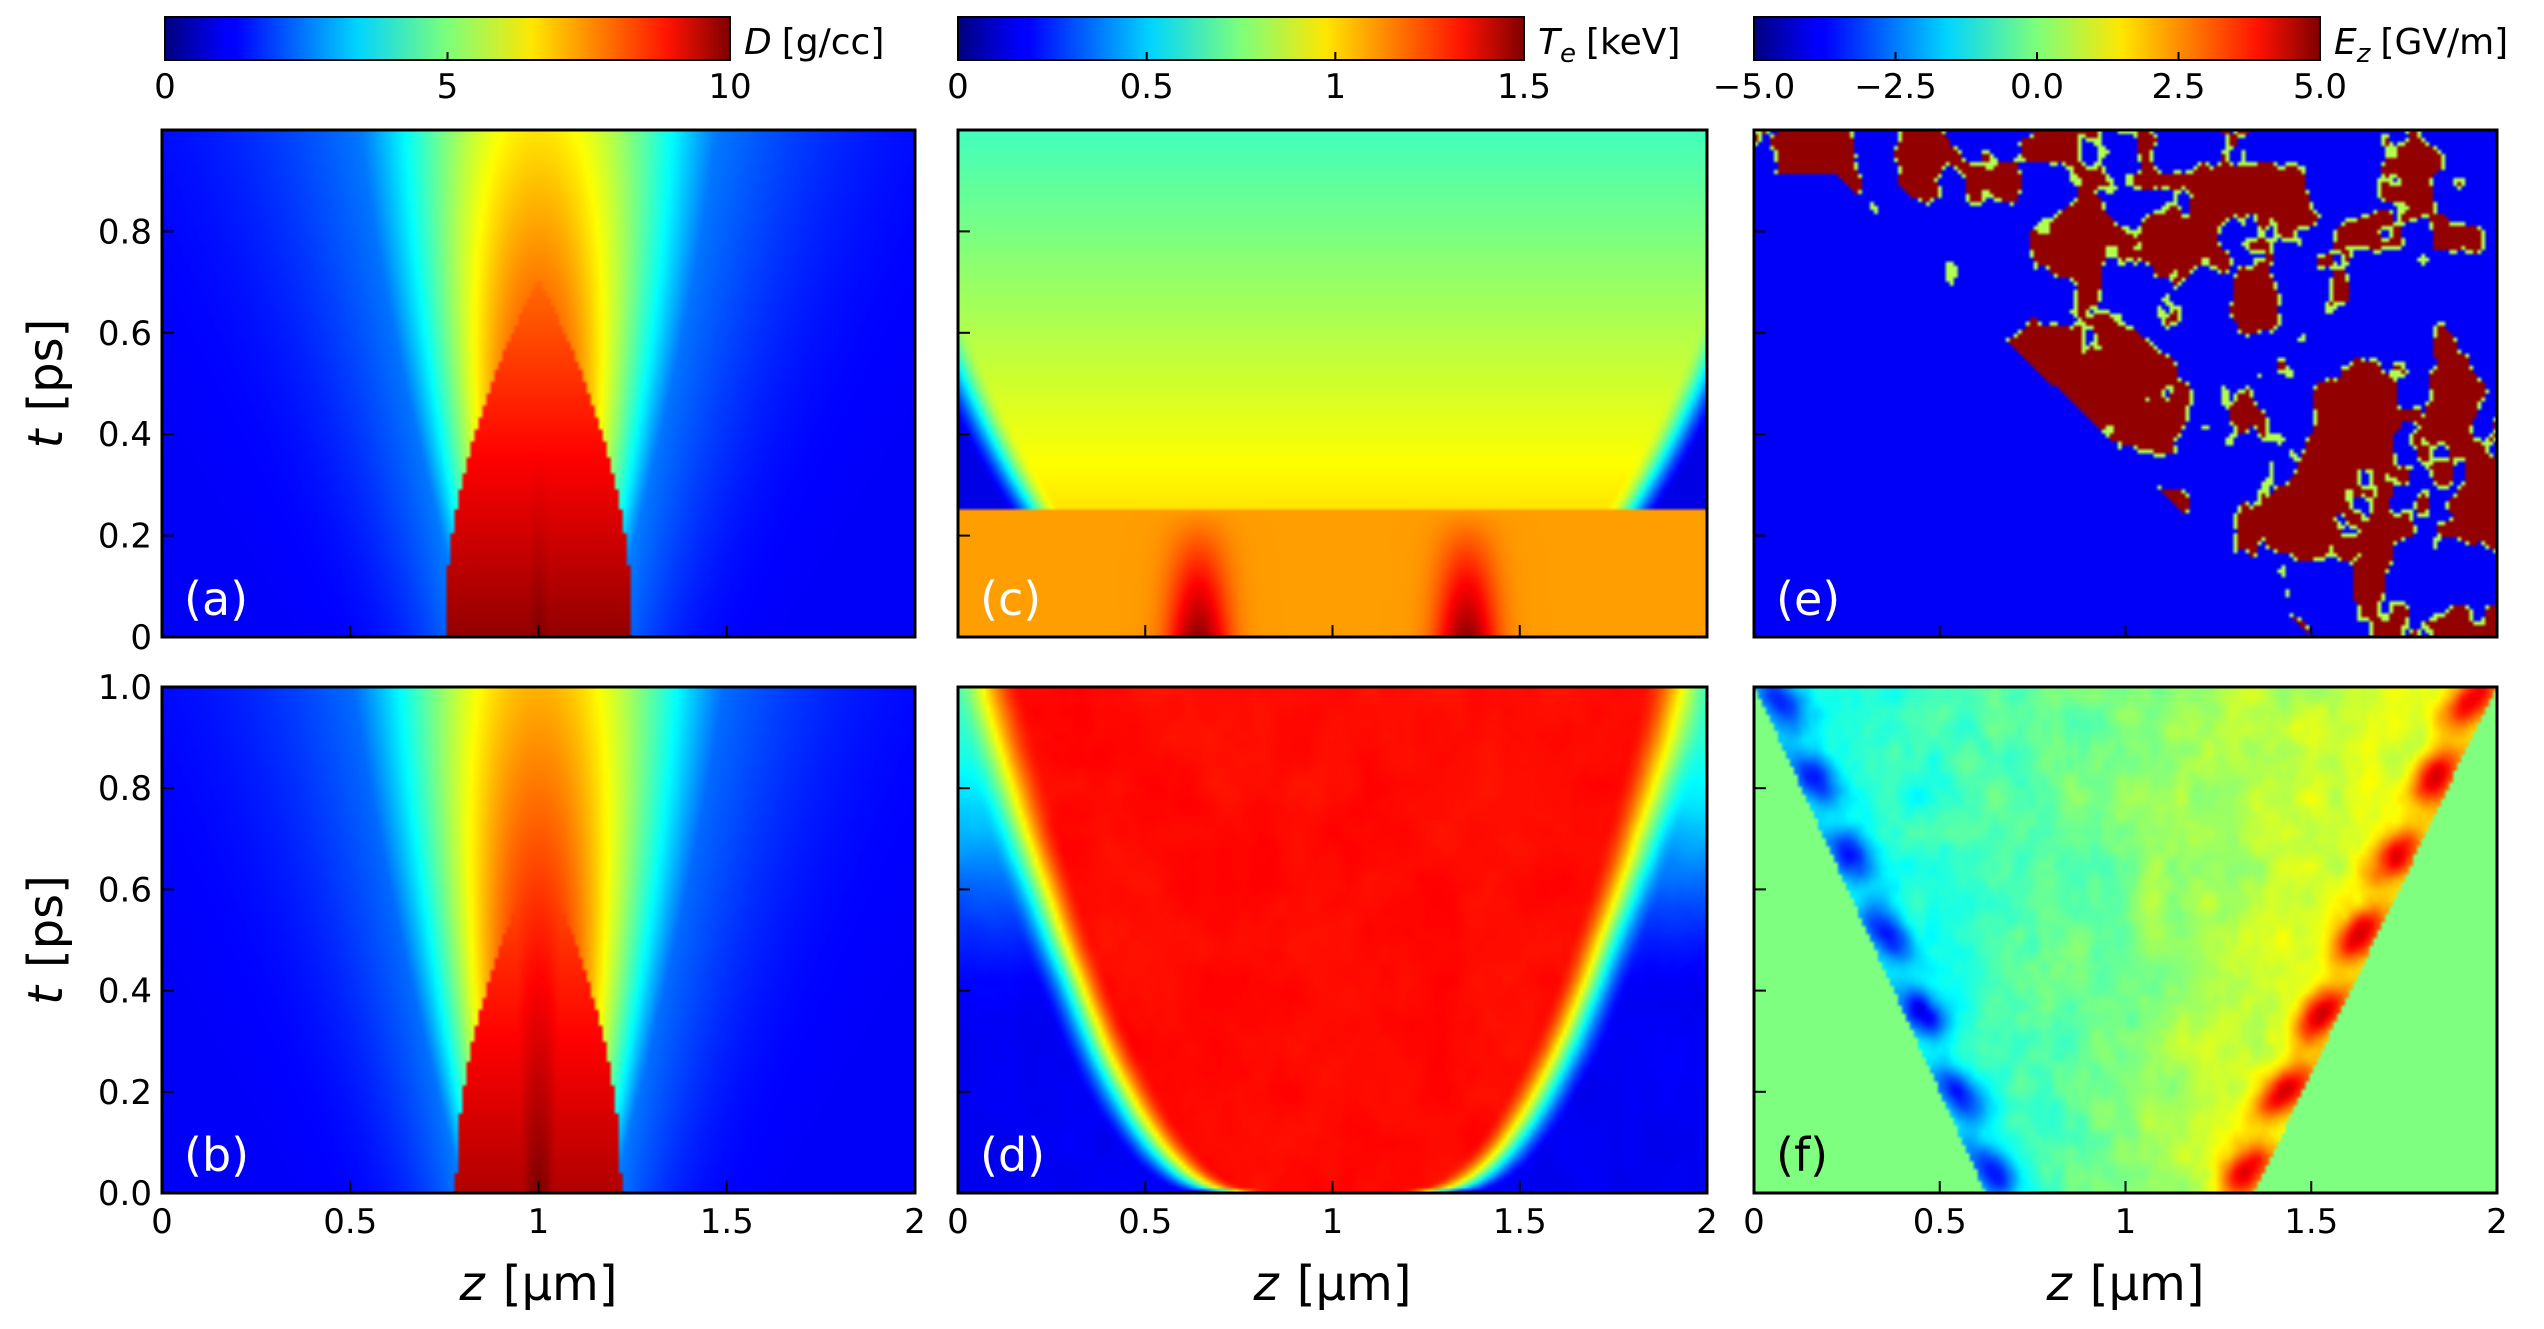  I want to click on colorbar-tick-label: 5, so click(448, 87).